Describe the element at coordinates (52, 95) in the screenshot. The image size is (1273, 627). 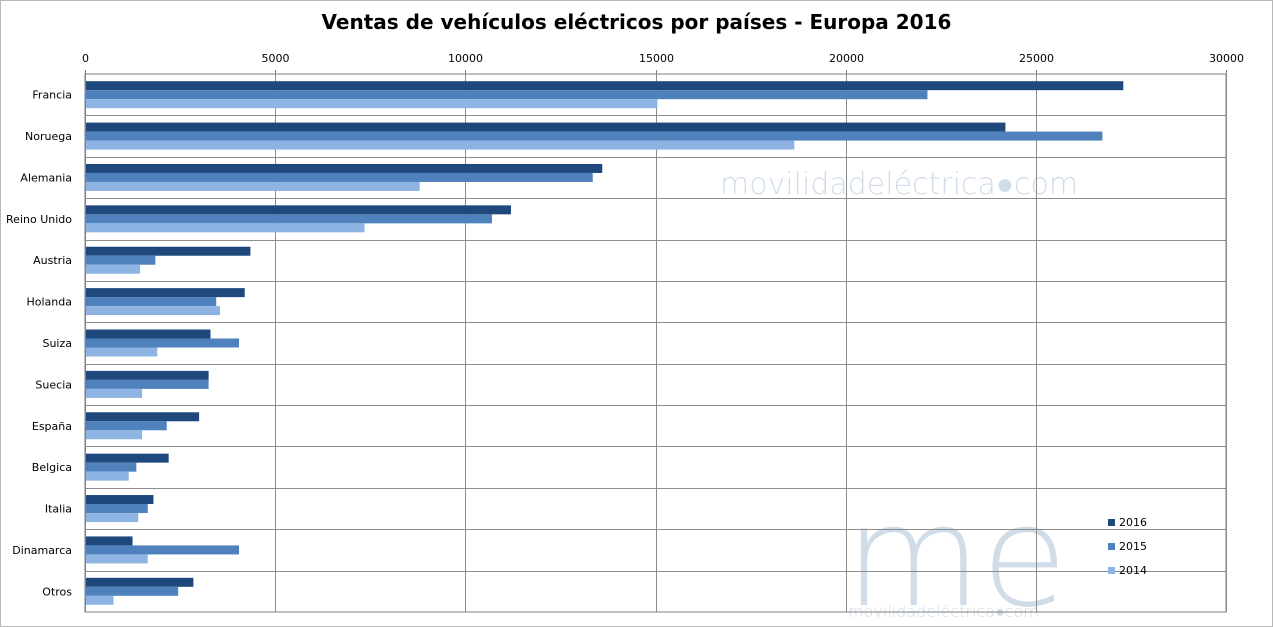
I see `category-label: Francia` at that location.